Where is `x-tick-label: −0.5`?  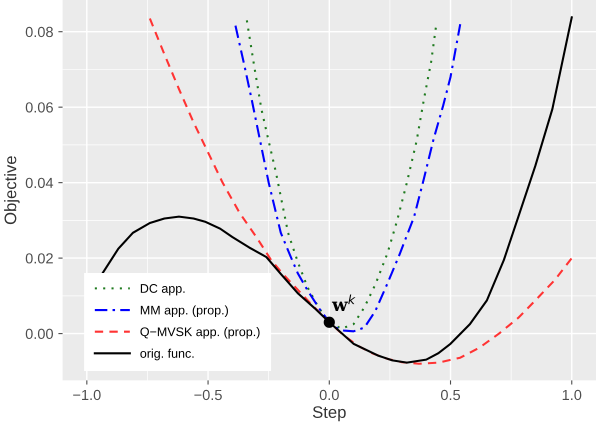
x-tick-label: −0.5 is located at coordinates (208, 395).